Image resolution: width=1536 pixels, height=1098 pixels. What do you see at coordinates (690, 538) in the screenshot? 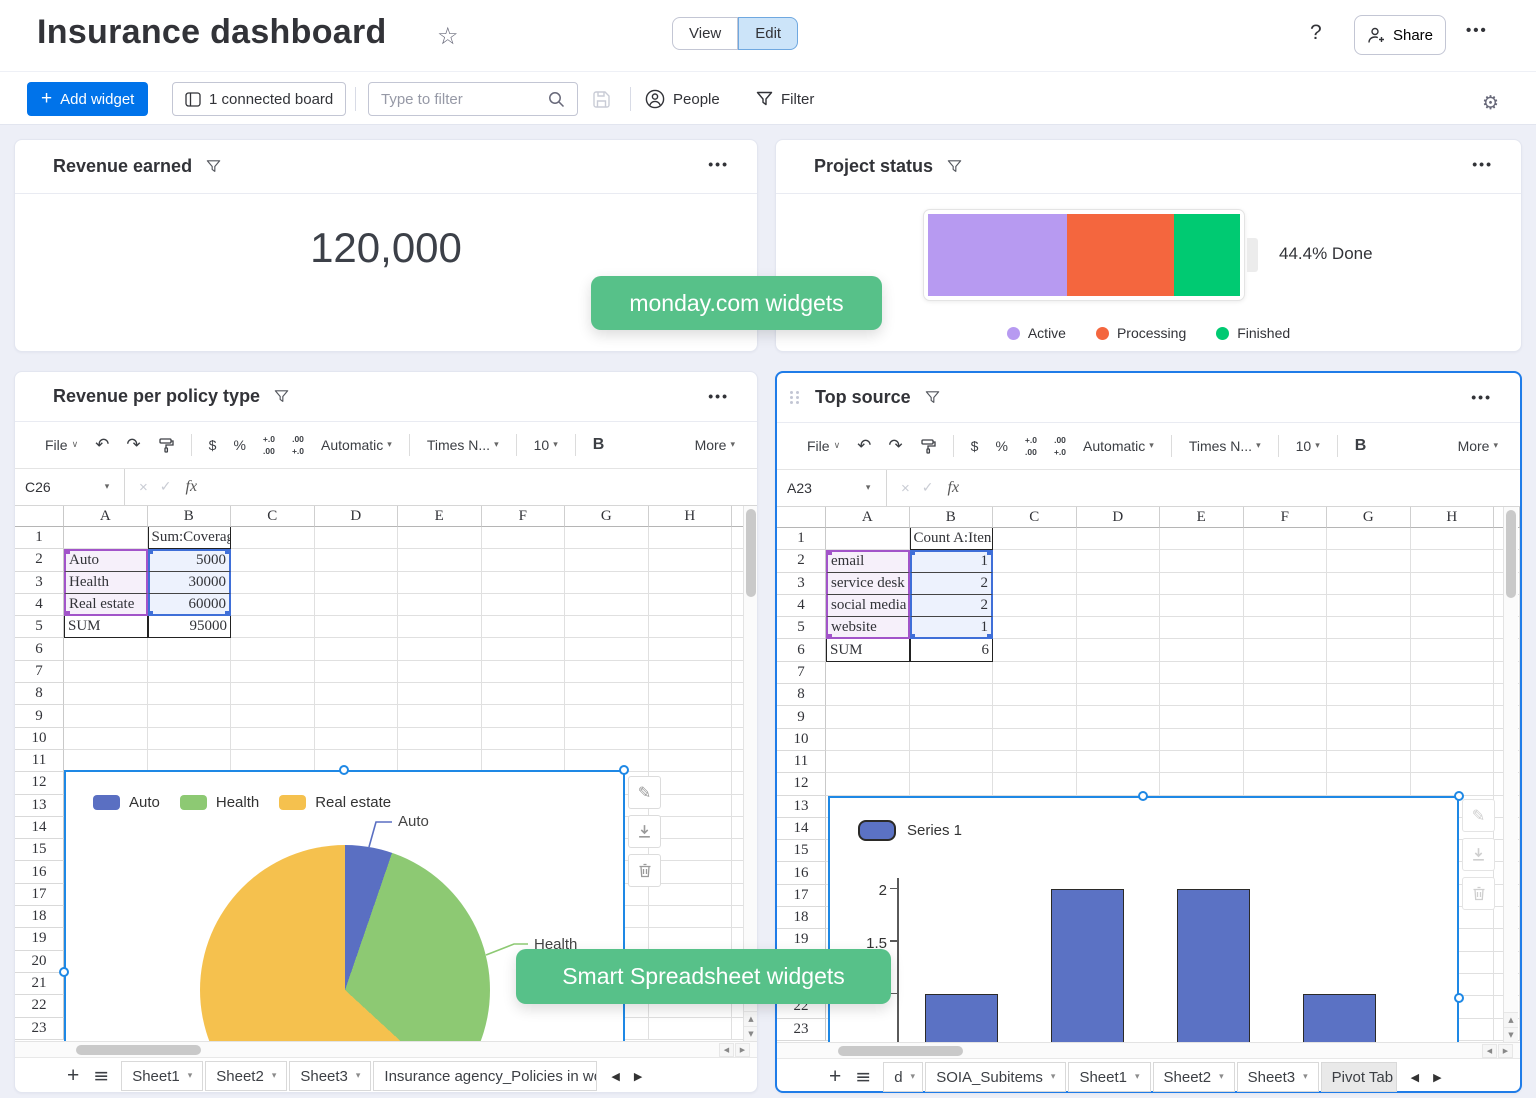
I see `cell-H1` at bounding box center [690, 538].